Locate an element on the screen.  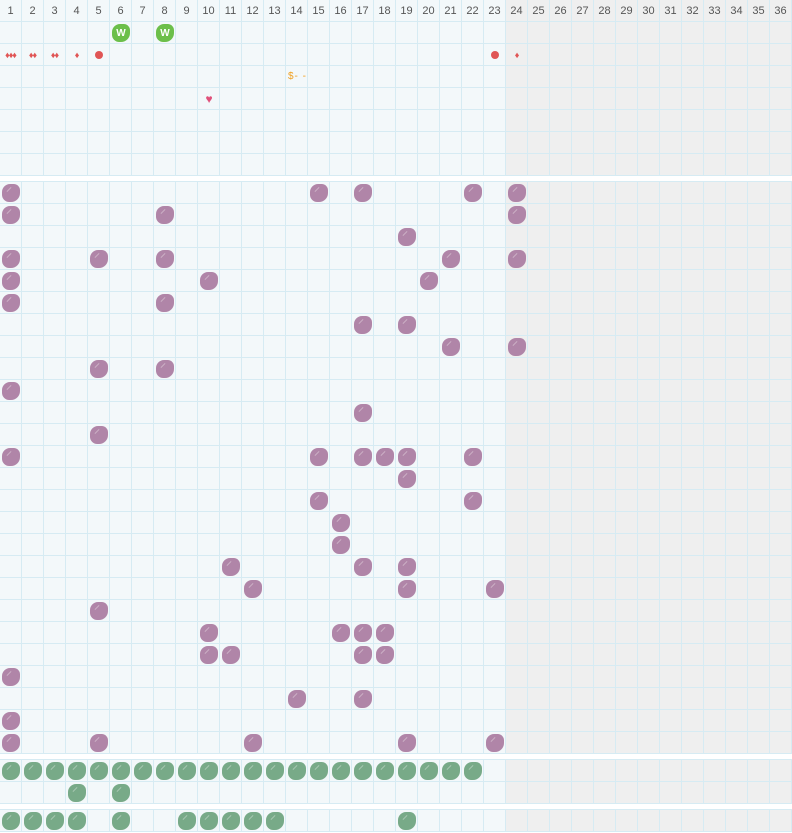
green-crop-icon is located at coordinates (209, 771).